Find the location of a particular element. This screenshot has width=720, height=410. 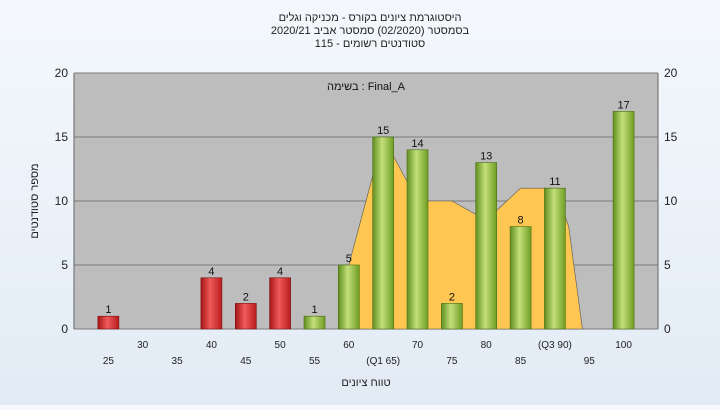

x-tick-55: 55 is located at coordinates (315, 361).